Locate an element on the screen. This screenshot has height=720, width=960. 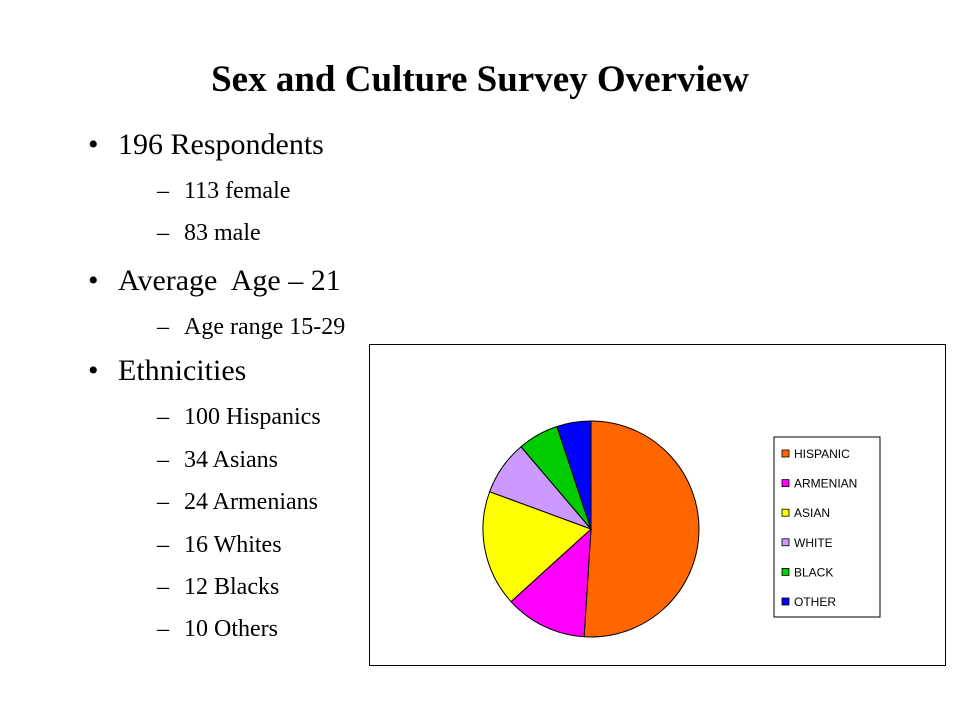
sub-item: –100 Hispanics is located at coordinates (239, 417).